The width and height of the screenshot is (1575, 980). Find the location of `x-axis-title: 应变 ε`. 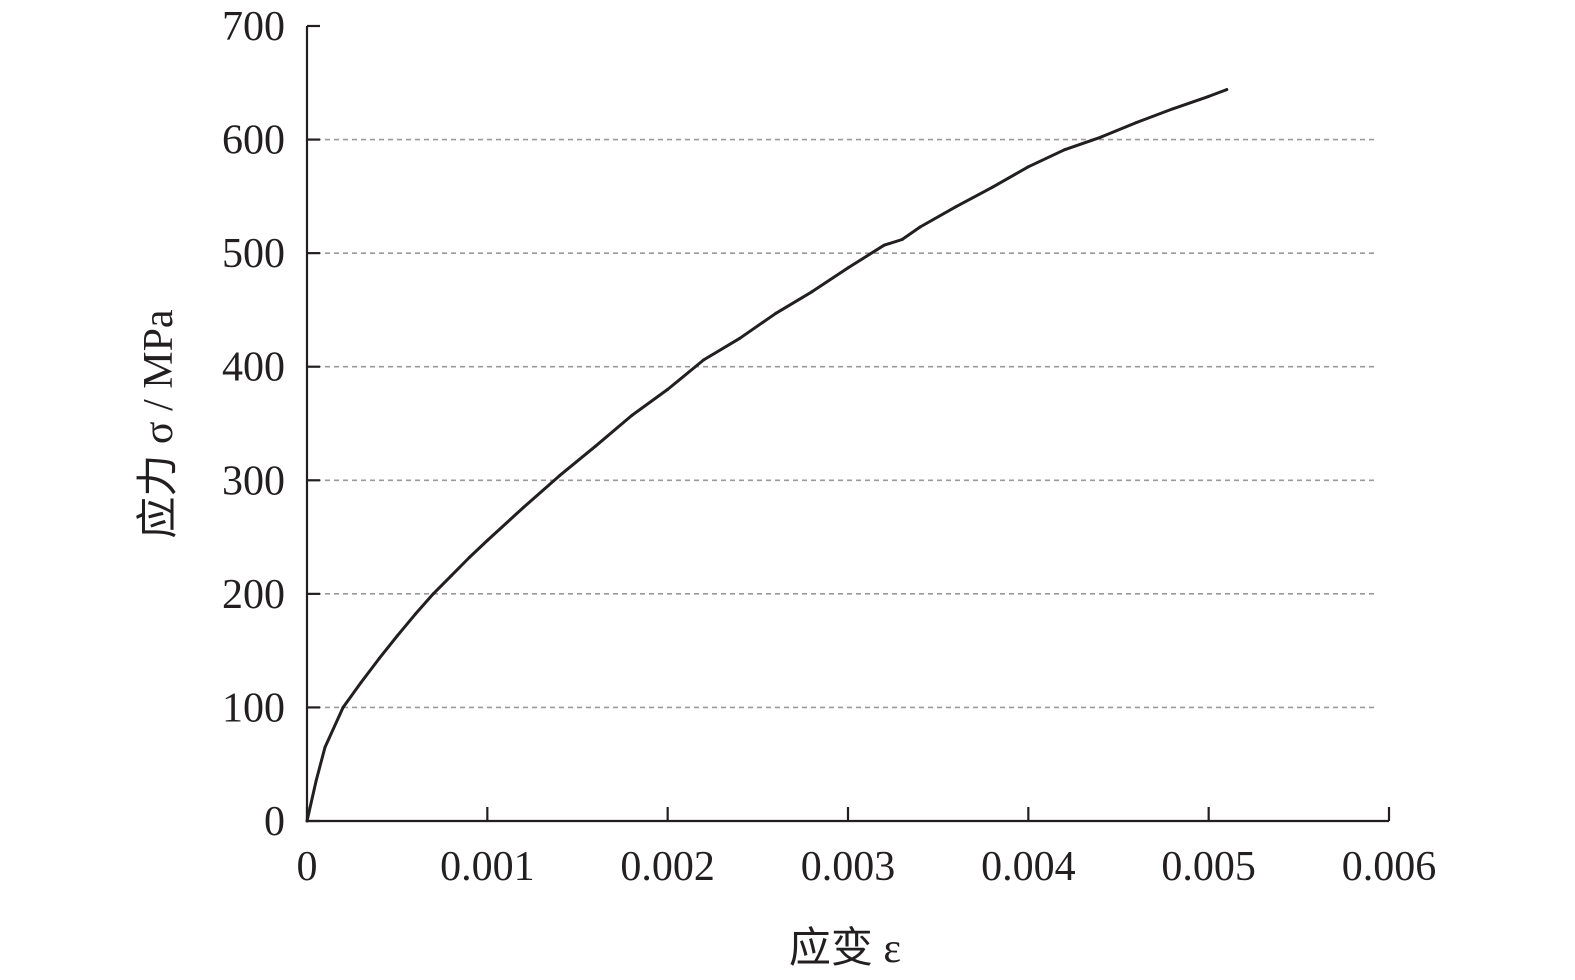

x-axis-title: 应变 ε is located at coordinates (845, 948).